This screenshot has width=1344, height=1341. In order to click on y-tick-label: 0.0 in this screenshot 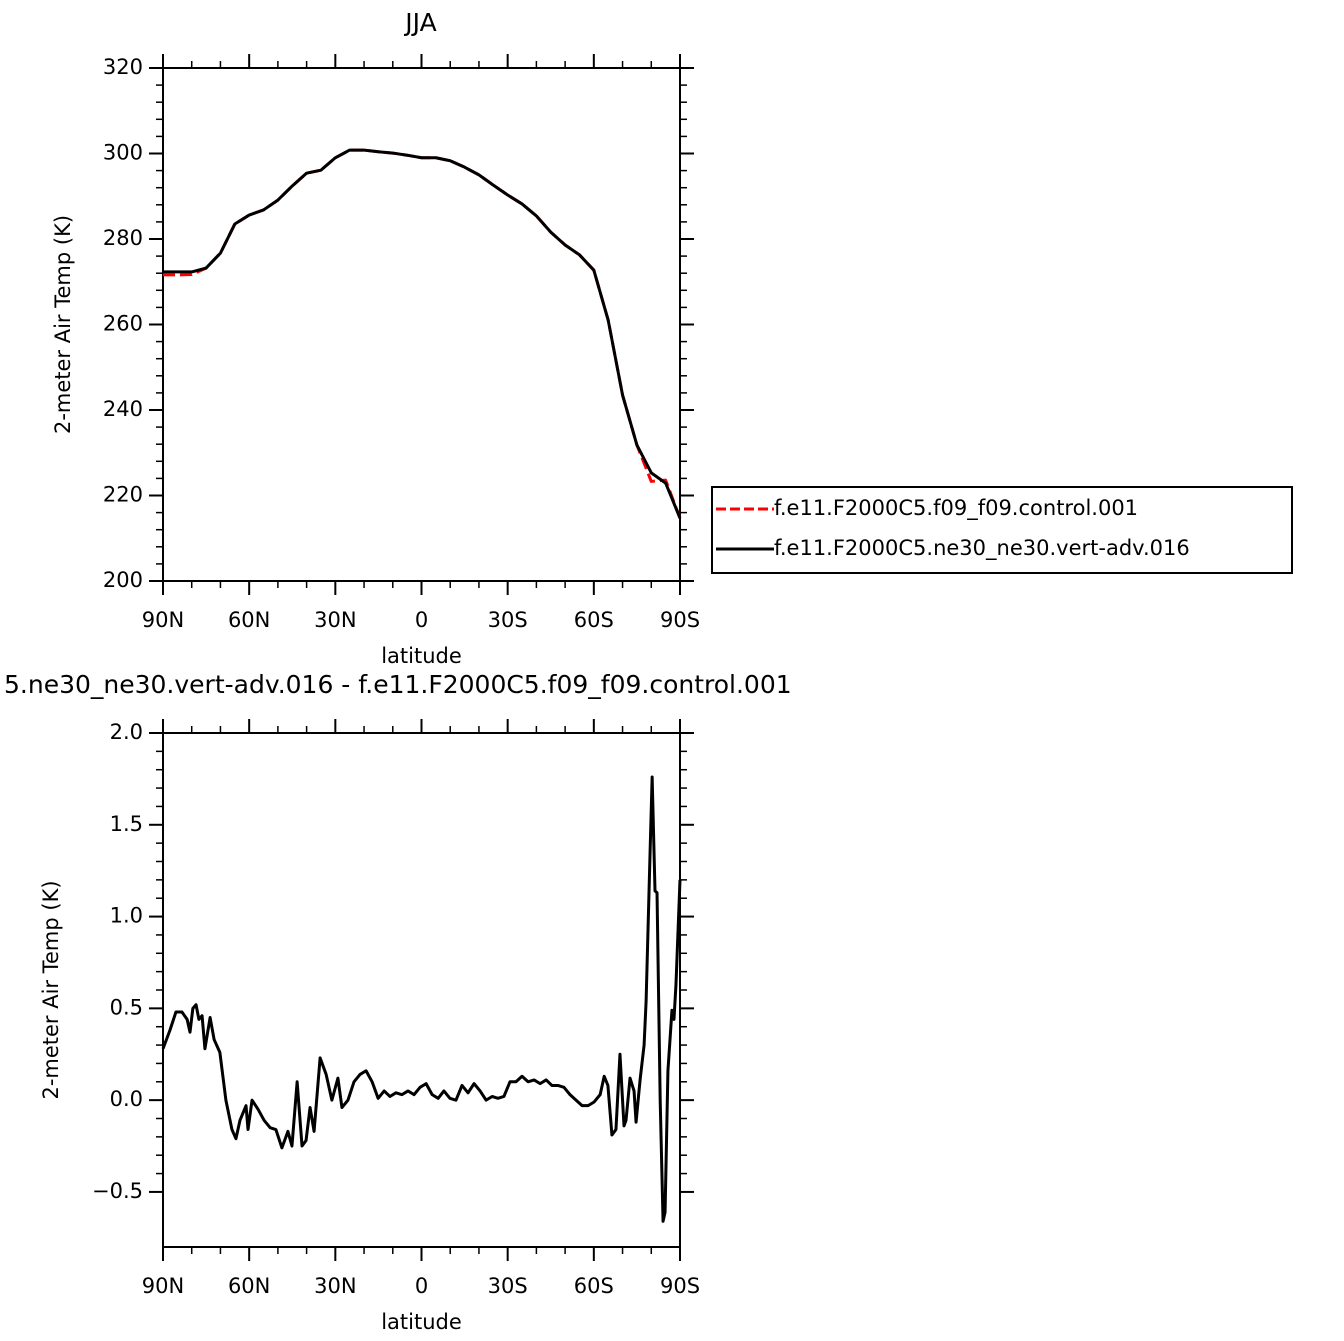, I will do `click(126, 1099)`.